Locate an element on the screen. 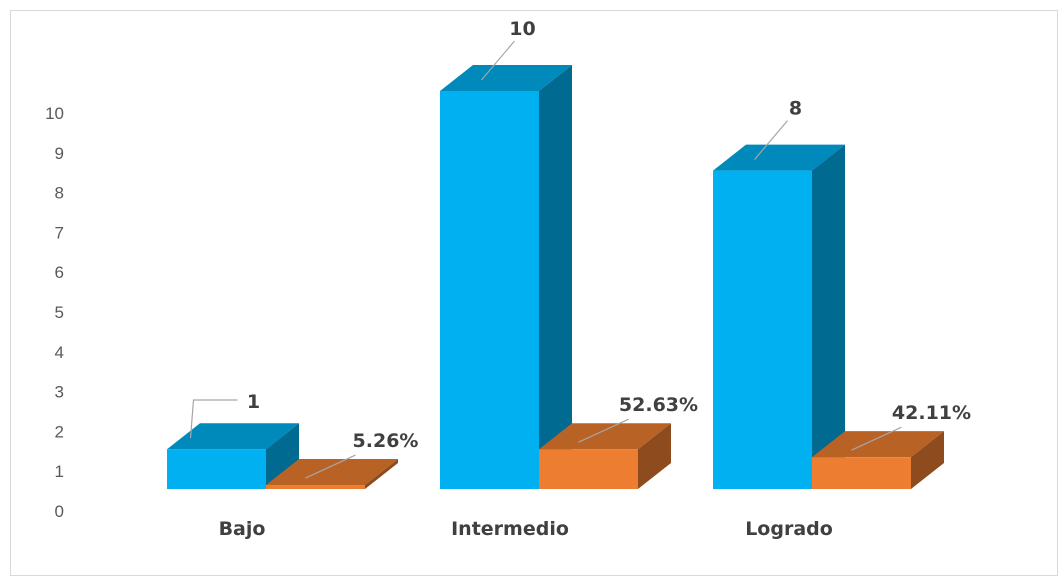 The image size is (1064, 578). y-tick-label: 2 is located at coordinates (59, 431).